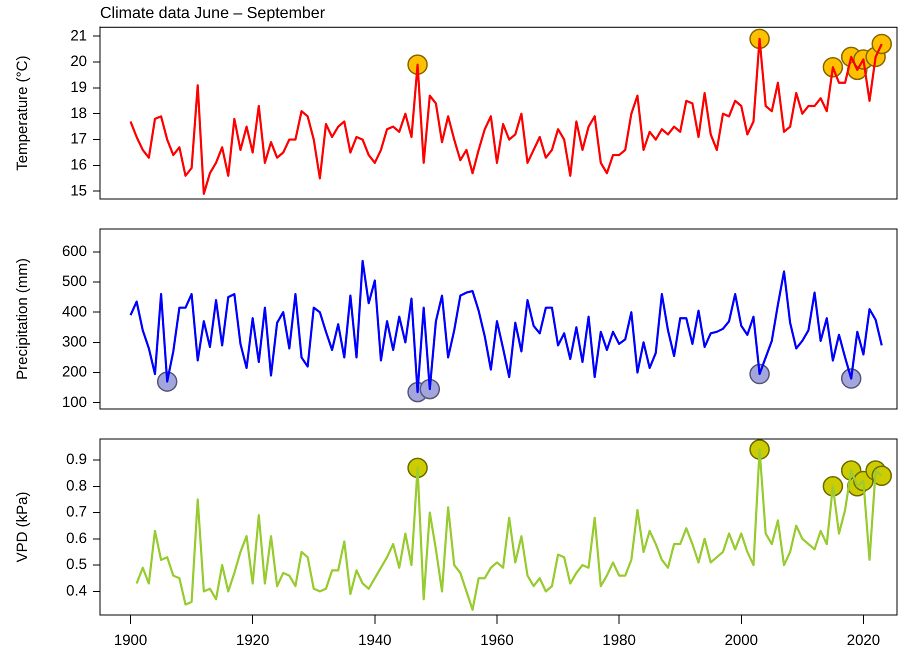  Describe the element at coordinates (76, 485) in the screenshot. I see `y-tick-label: 0.8` at that location.